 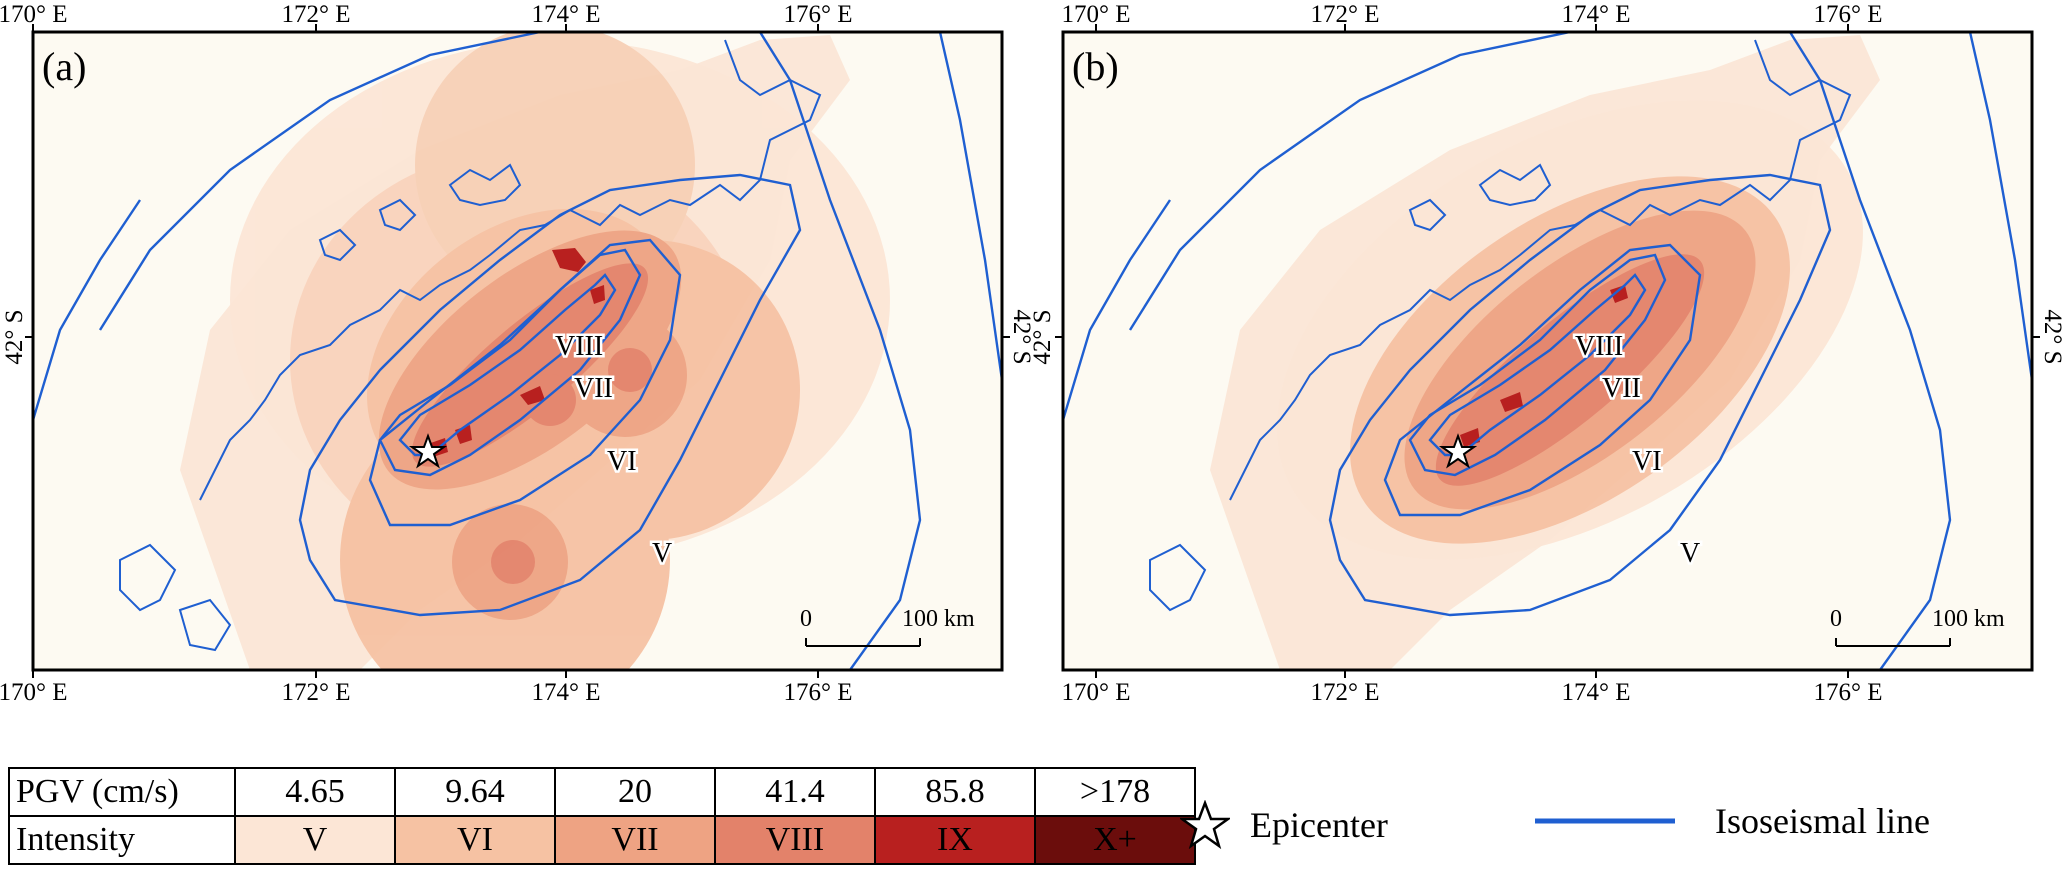 I want to click on intensity-row: Intensity V VI VII VIII IX X+, so click(x=602, y=840).